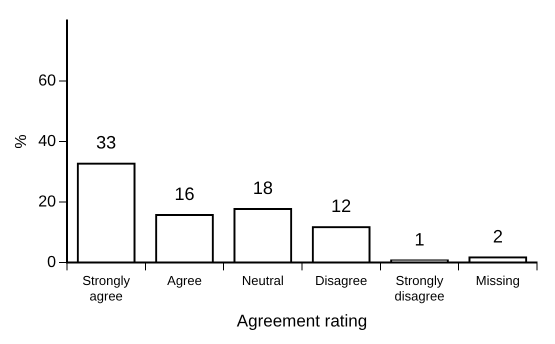  I want to click on x-axis-title: Agreement rating, so click(302, 320).